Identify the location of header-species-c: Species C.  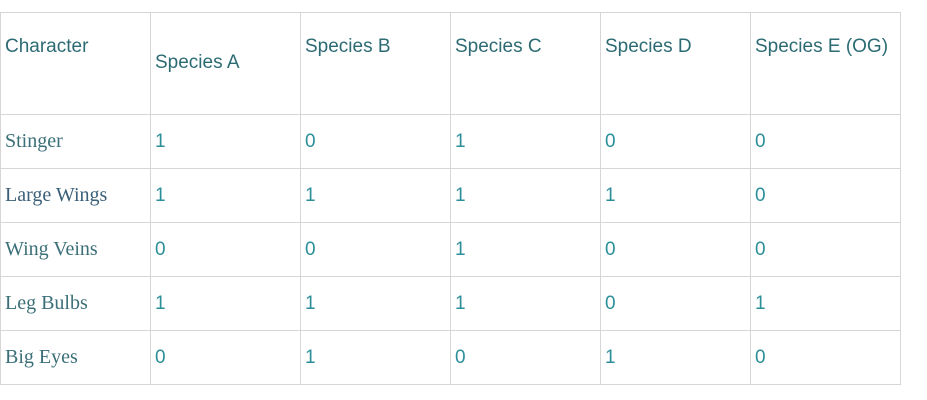
(525, 63).